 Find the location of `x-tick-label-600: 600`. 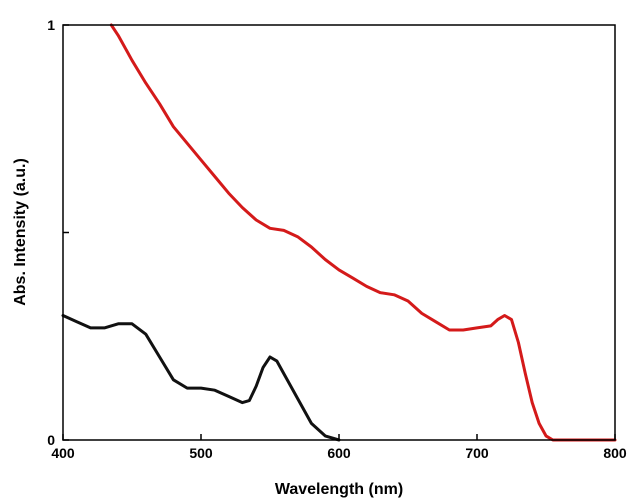

x-tick-label-600: 600 is located at coordinates (339, 453).